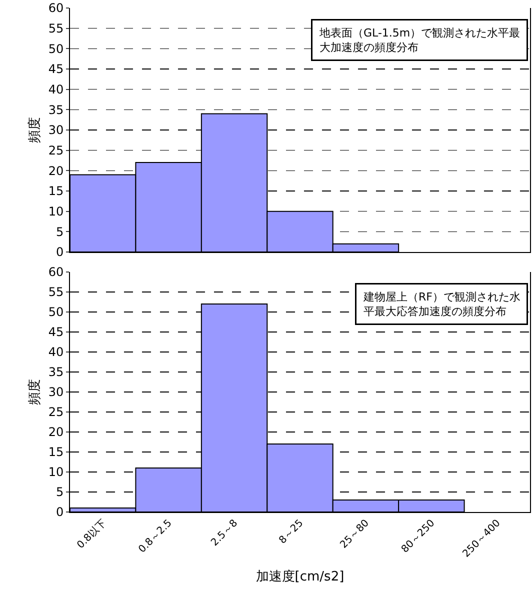 Image resolution: width=532 pixels, height=602 pixels. I want to click on x-tick-label: 80～250, so click(419, 537).